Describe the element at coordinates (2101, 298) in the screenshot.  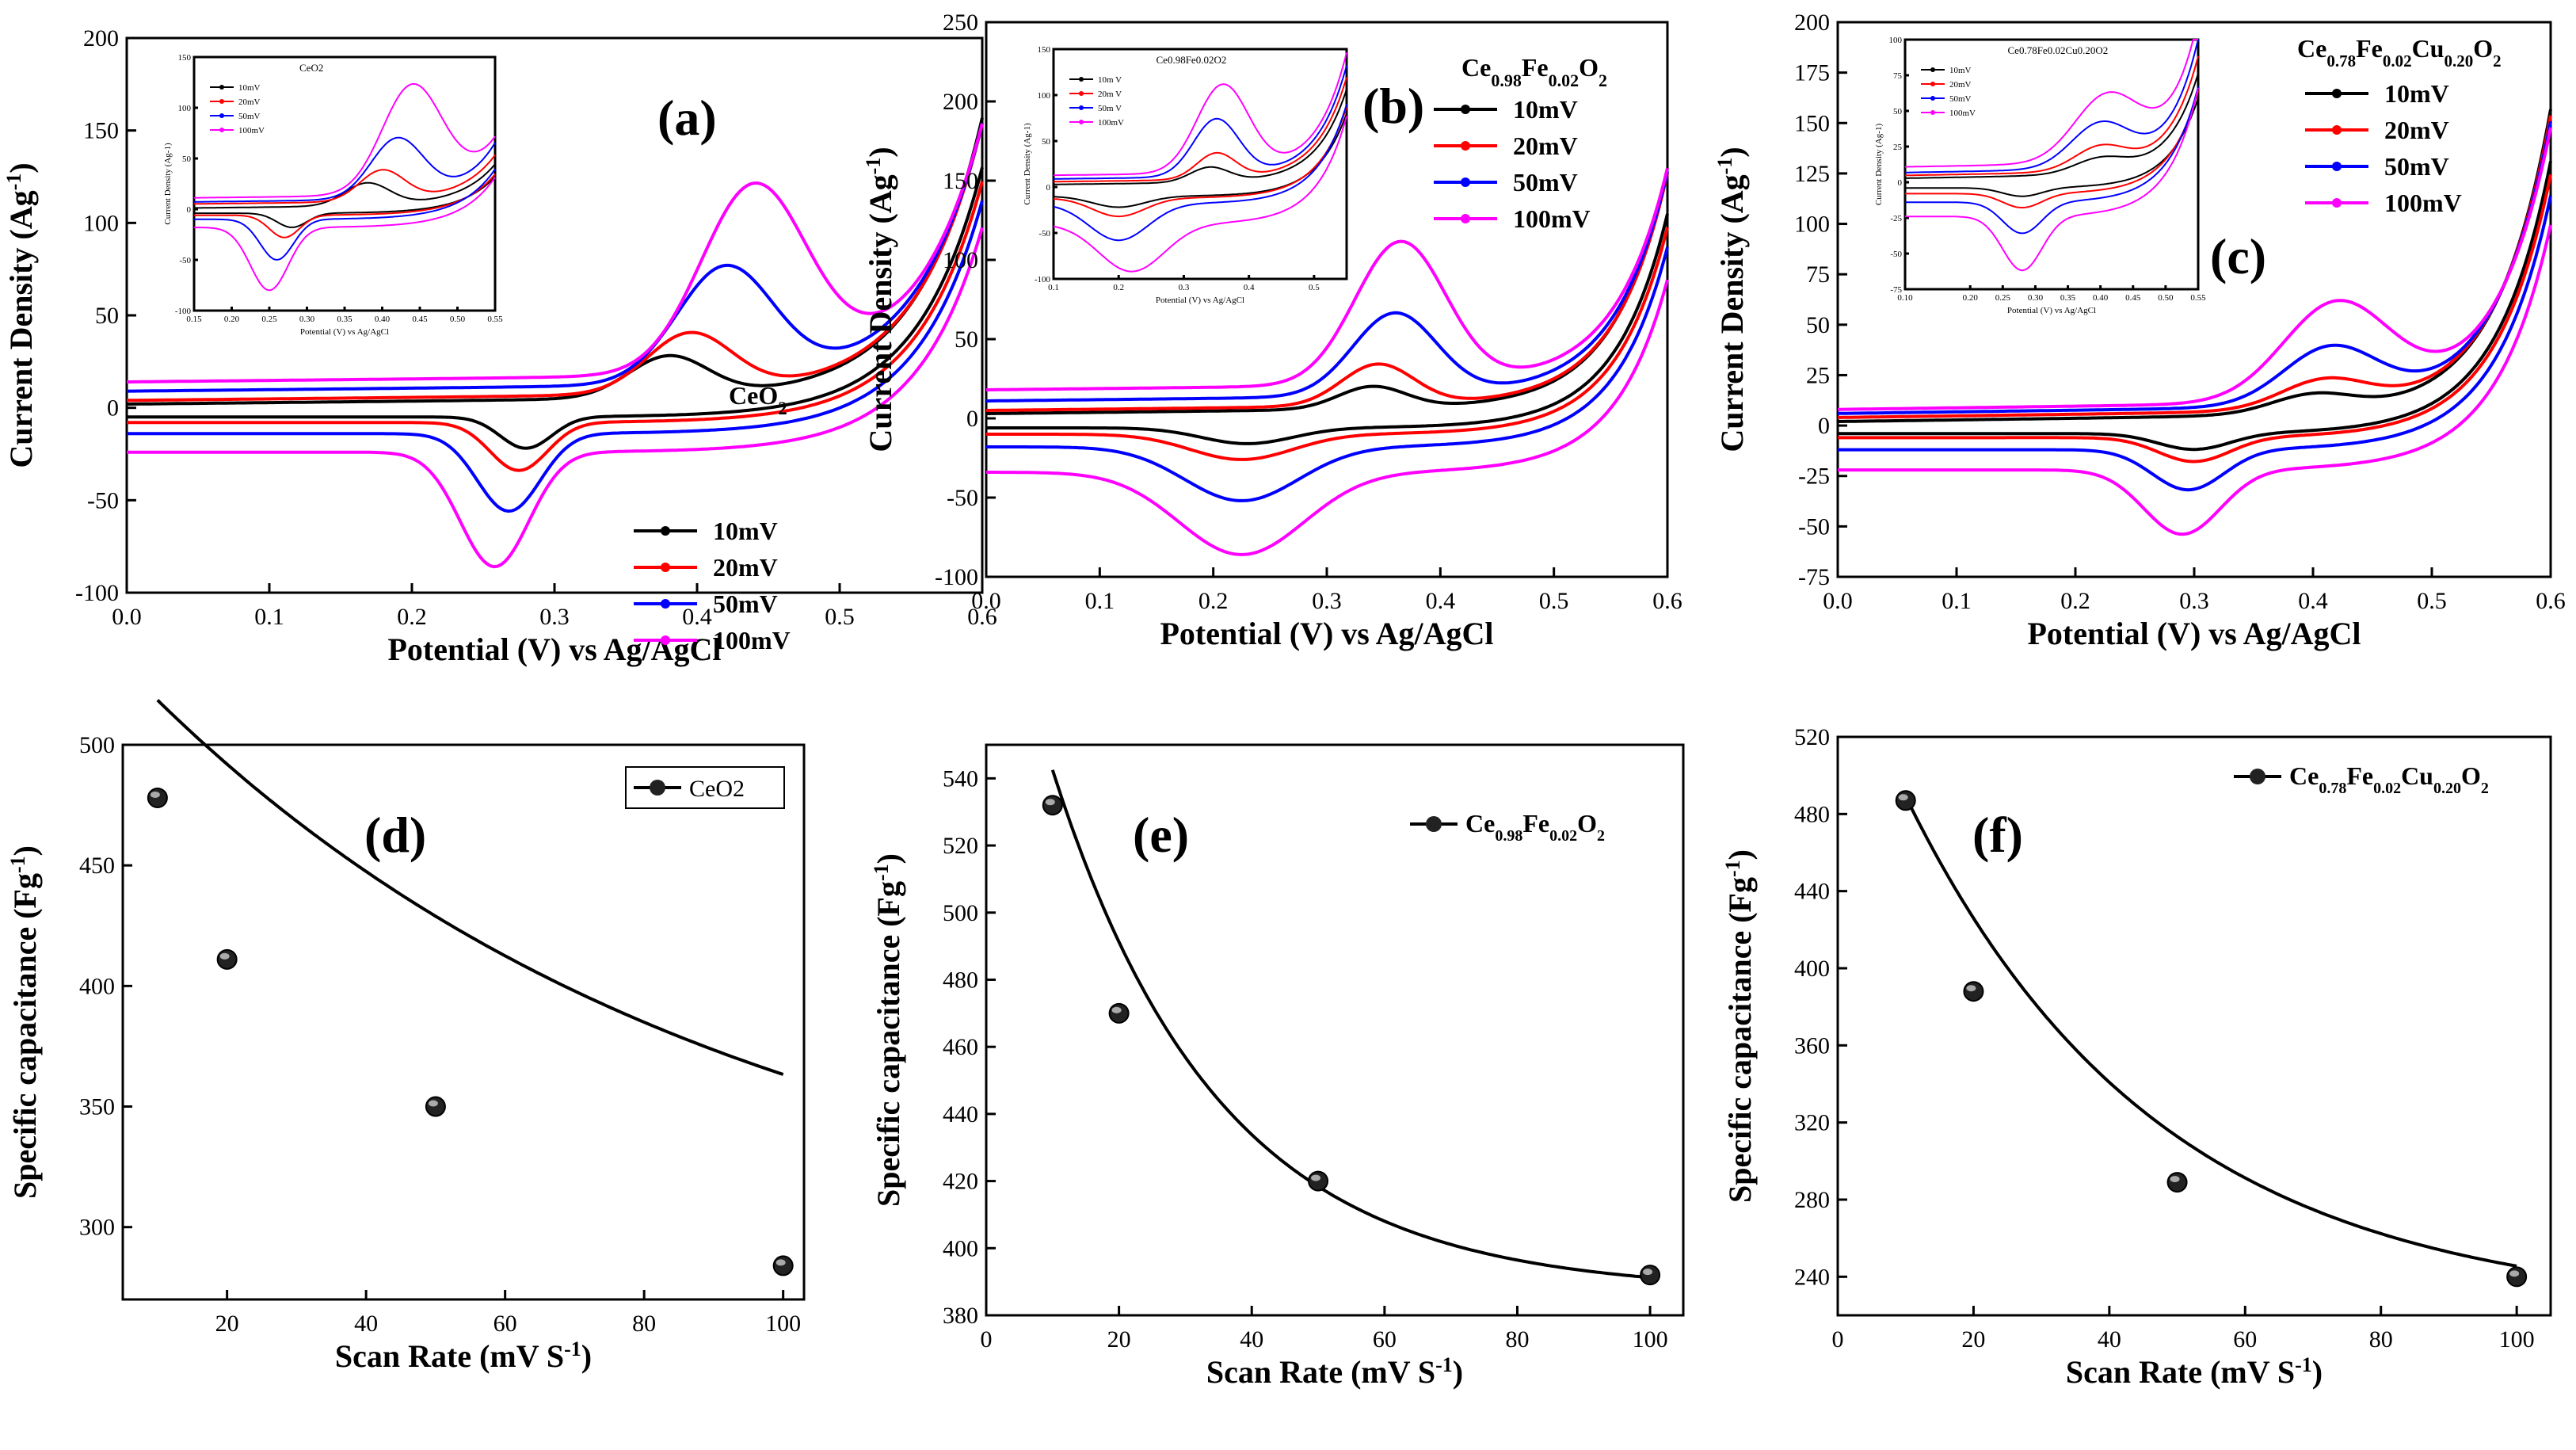
I see `x-tick-label: 0.40` at that location.